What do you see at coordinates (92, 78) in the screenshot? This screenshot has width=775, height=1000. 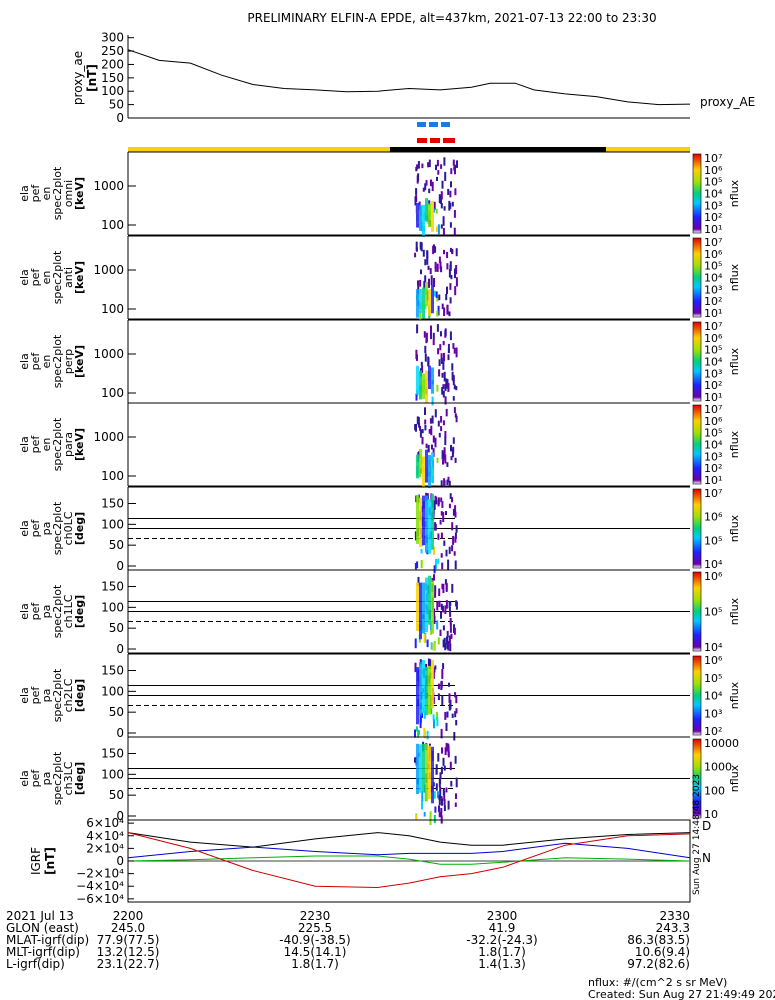 I see `proxy-ae-yunit: [nT]` at bounding box center [92, 78].